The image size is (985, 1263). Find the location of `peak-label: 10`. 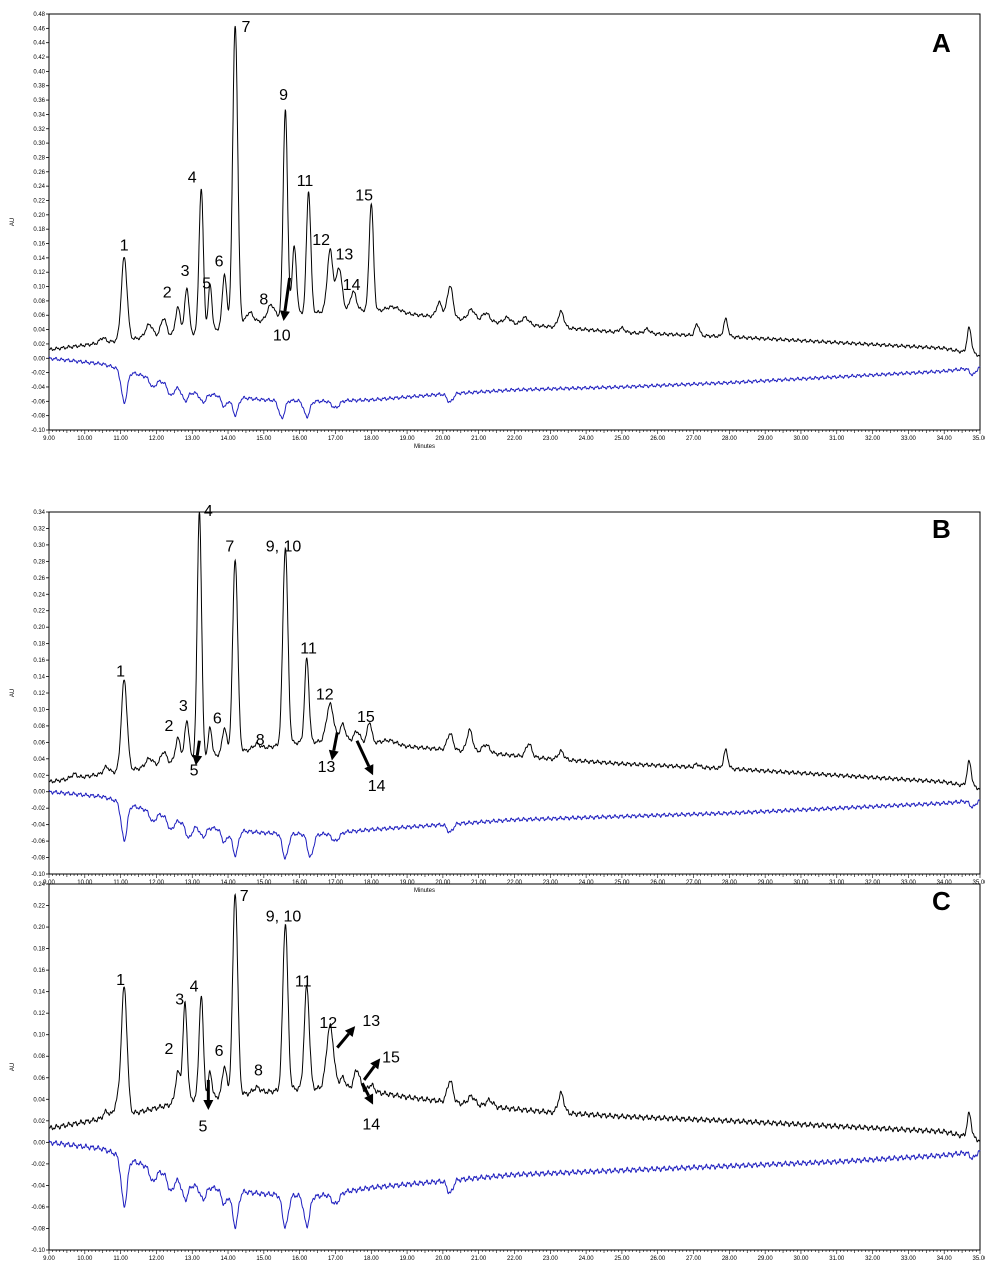

peak-label: 10 is located at coordinates (282, 335).